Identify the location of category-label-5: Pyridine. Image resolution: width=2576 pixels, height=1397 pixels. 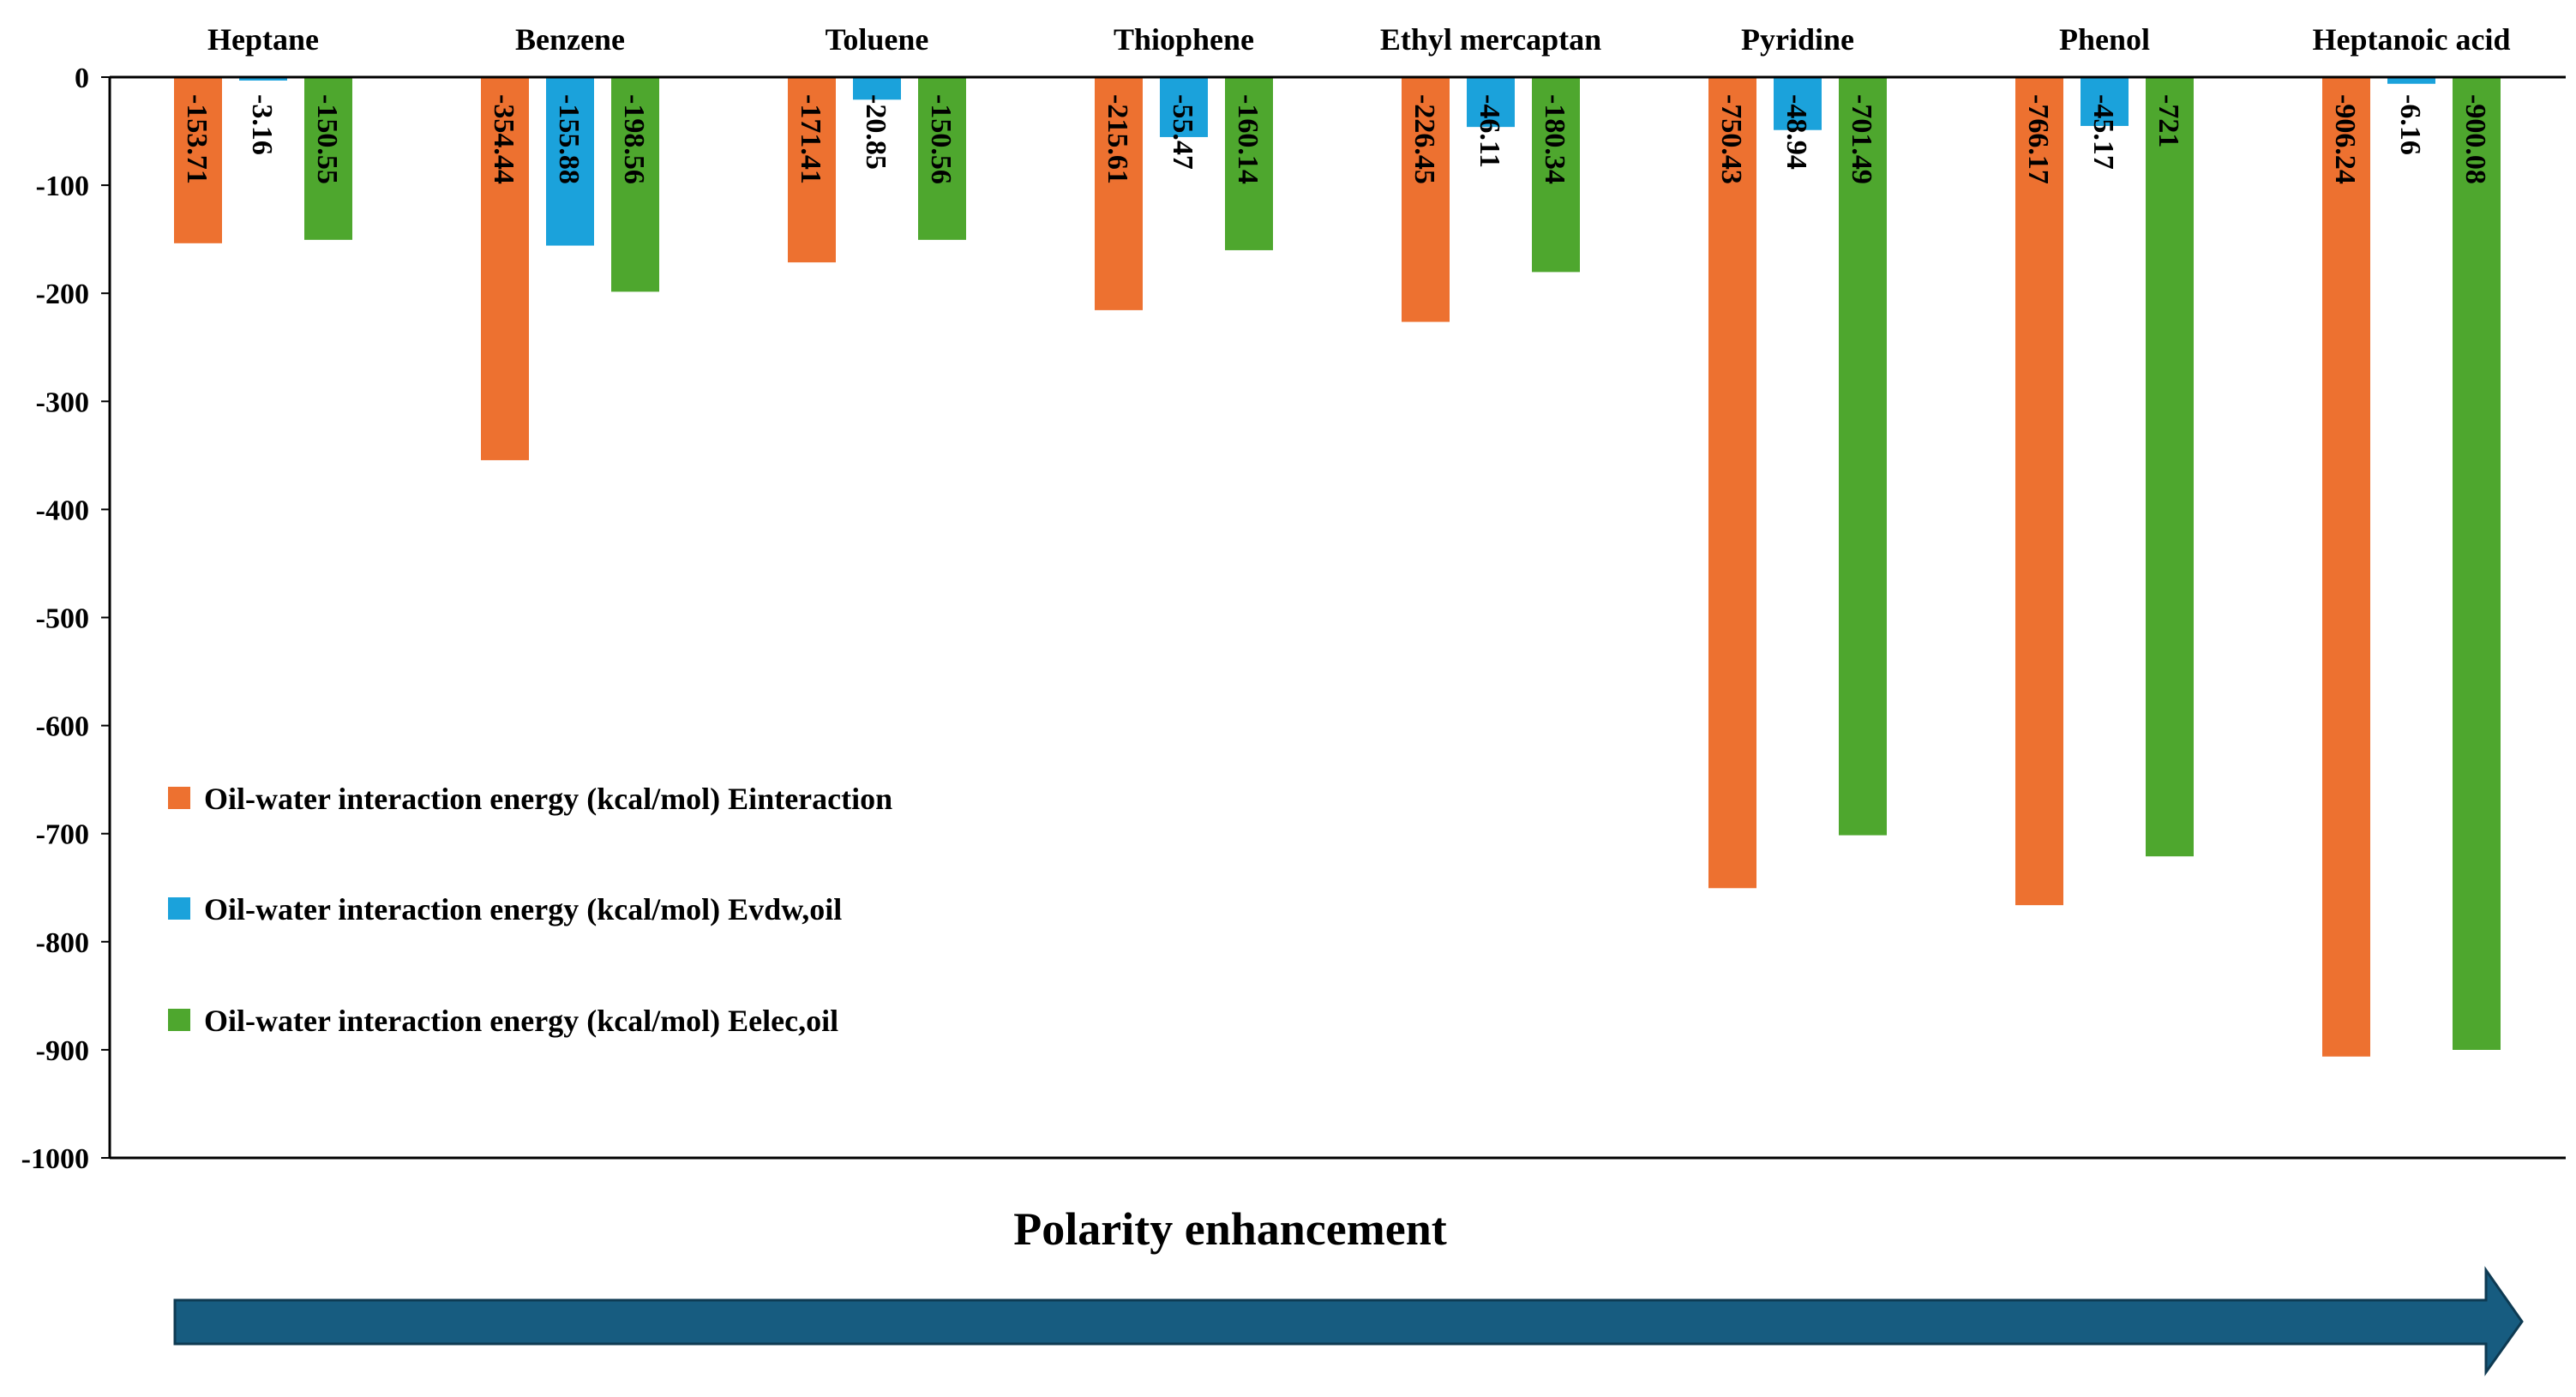
(1797, 40).